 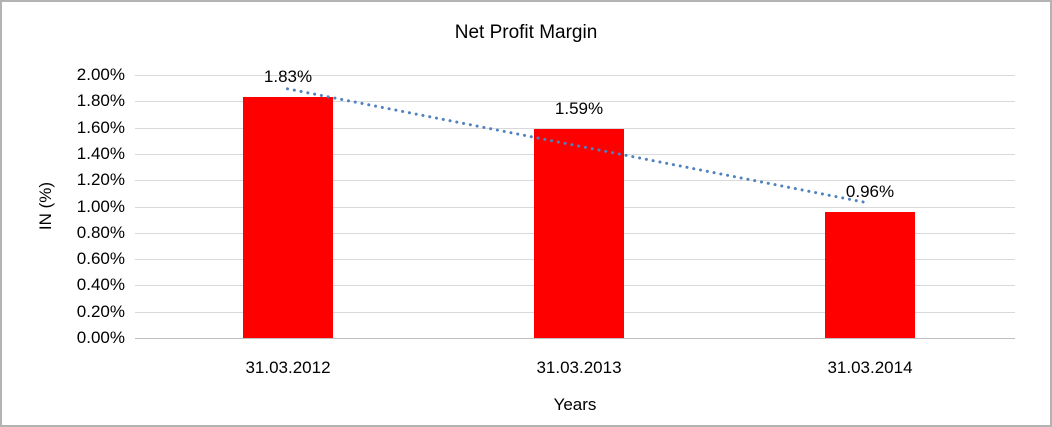 What do you see at coordinates (100, 206) in the screenshot?
I see `y-tick-label: 1.00%` at bounding box center [100, 206].